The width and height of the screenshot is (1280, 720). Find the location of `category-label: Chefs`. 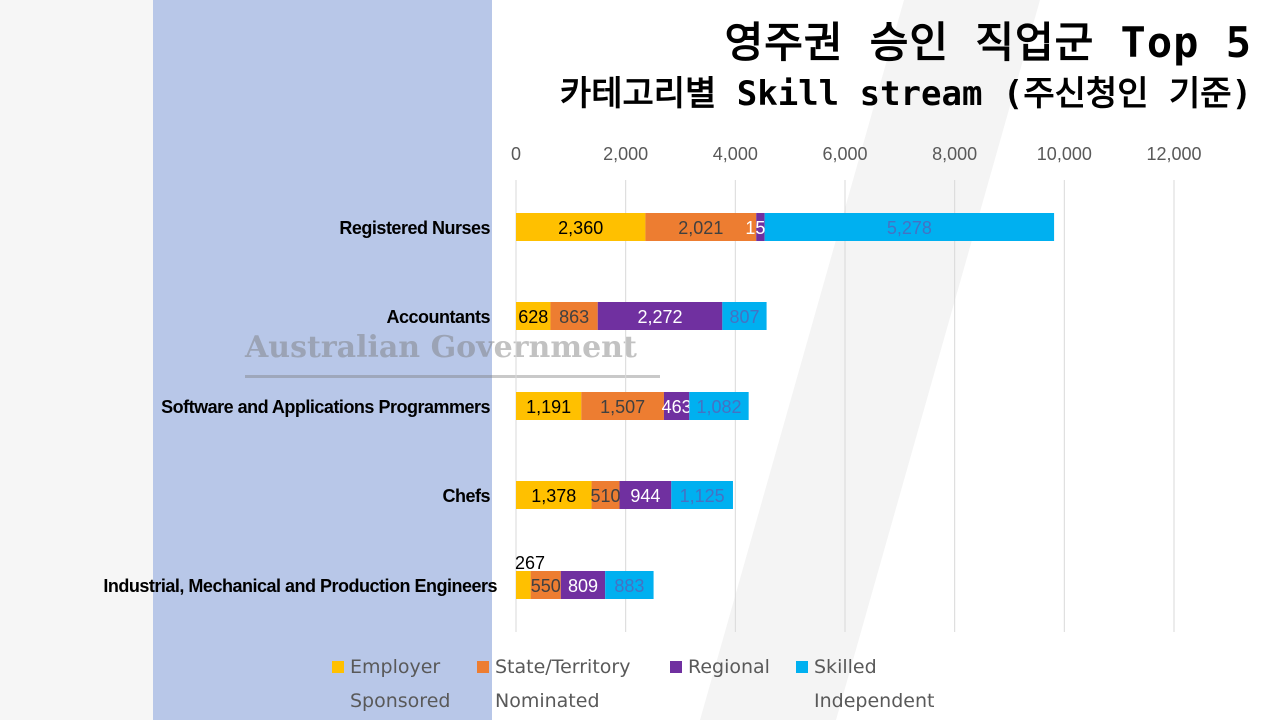

category-label: Chefs is located at coordinates (466, 496).